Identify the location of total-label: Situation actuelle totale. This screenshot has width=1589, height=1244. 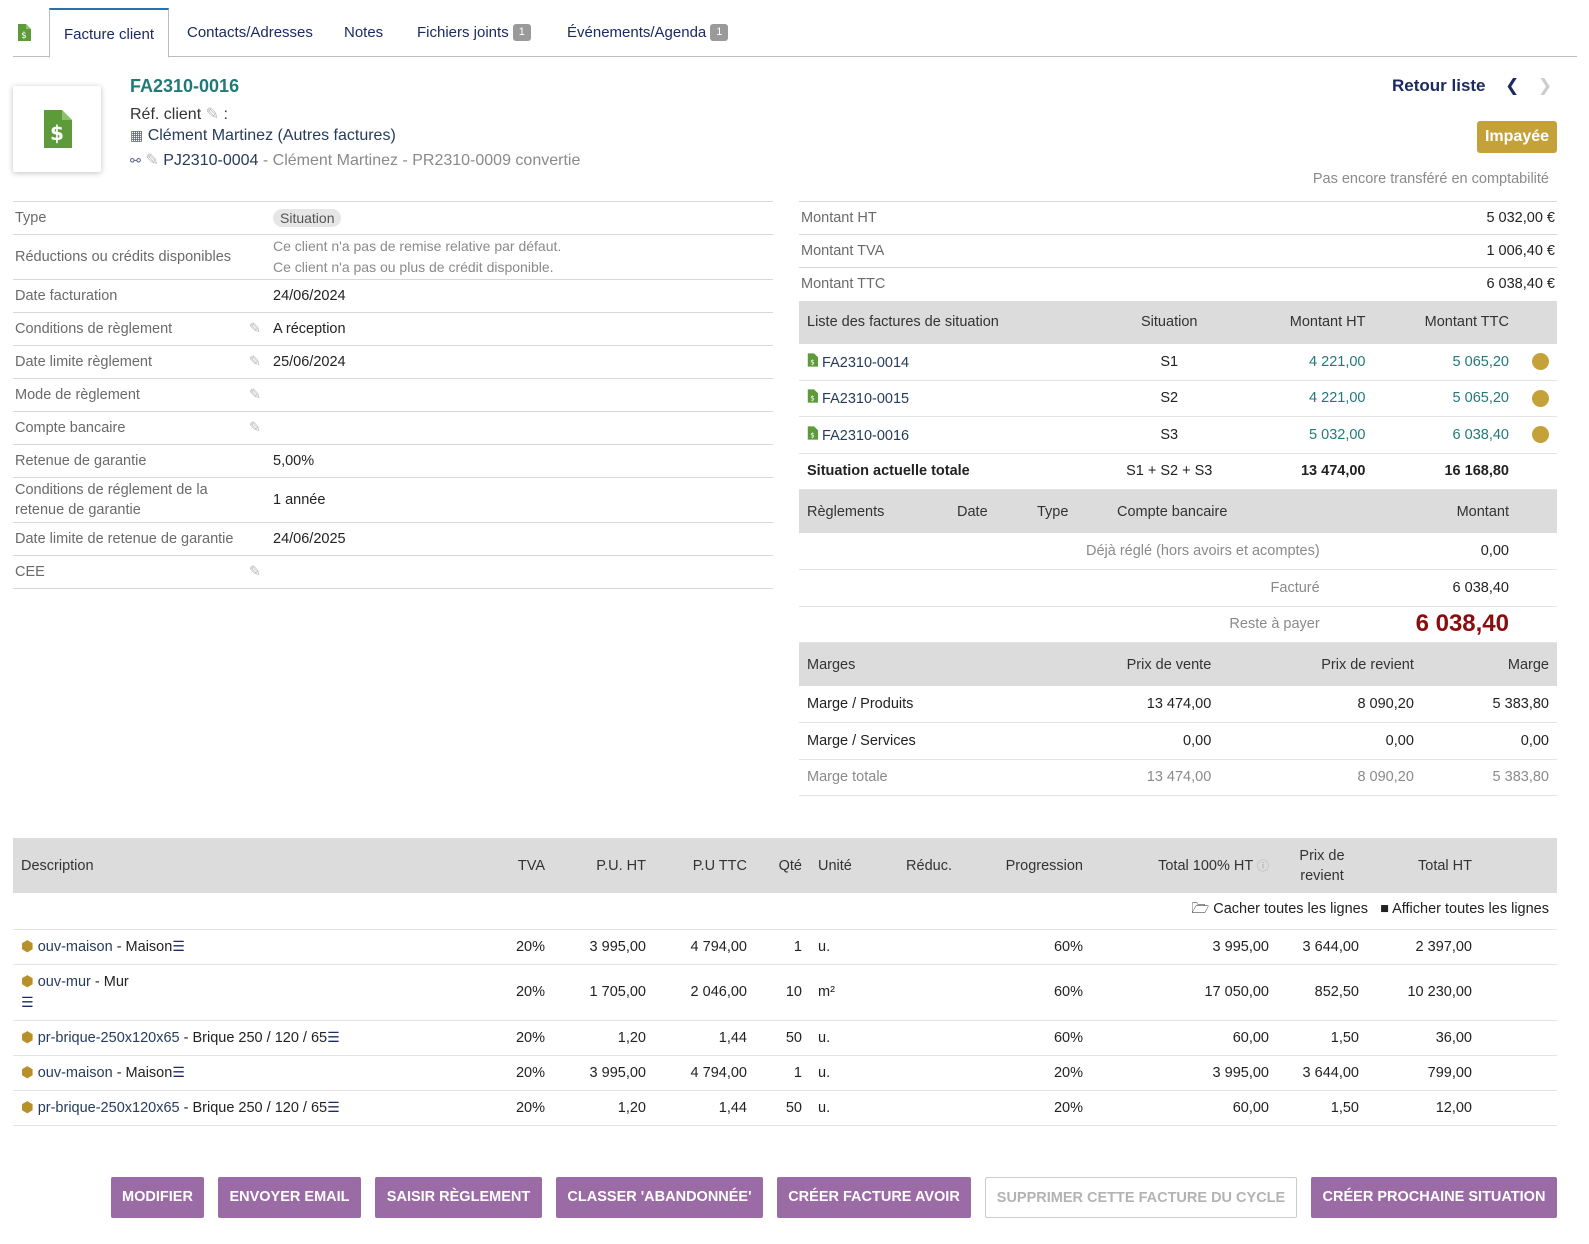
(948, 471).